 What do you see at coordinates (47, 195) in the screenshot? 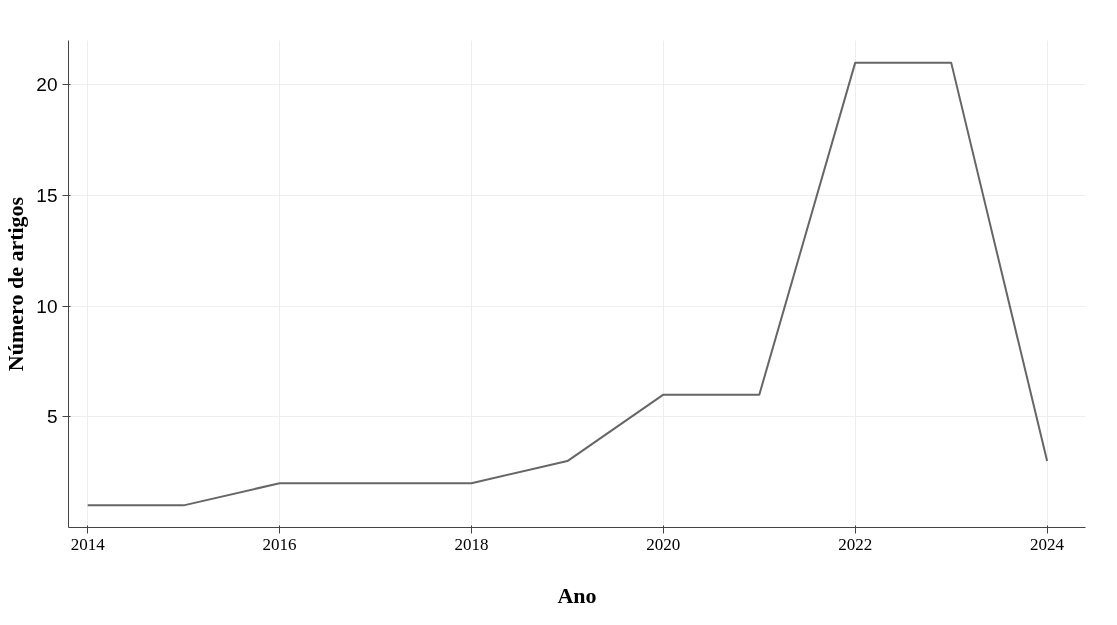
I see `y-tick-label: 15` at bounding box center [47, 195].